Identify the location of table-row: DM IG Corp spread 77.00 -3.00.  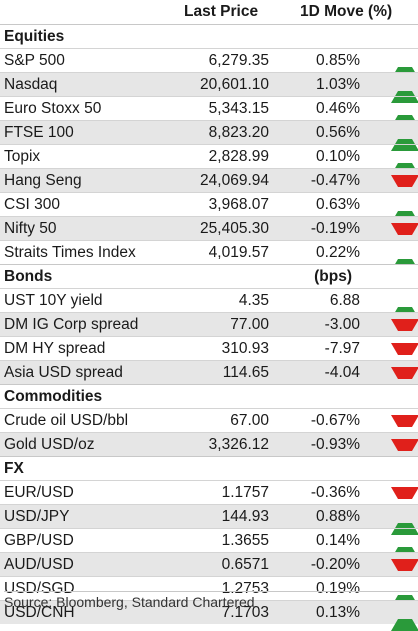
(209, 324).